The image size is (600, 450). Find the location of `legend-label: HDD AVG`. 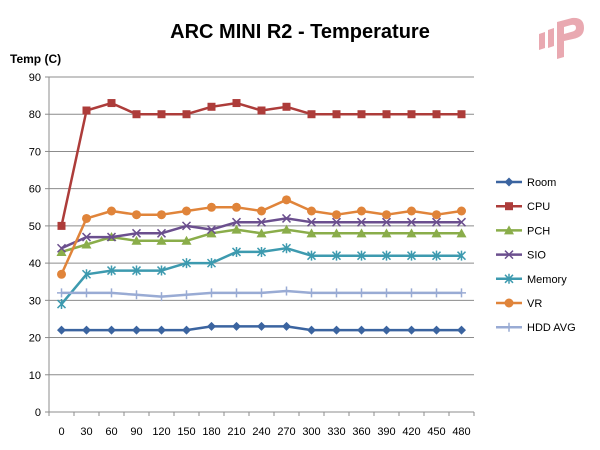

legend-label: HDD AVG is located at coordinates (551, 328).